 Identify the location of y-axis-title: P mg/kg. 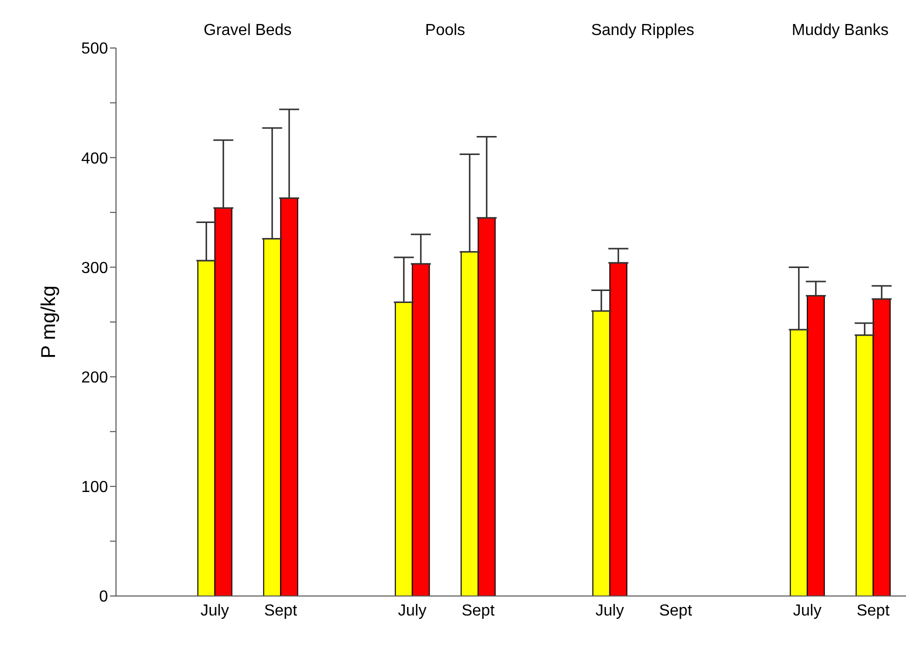
(49, 322).